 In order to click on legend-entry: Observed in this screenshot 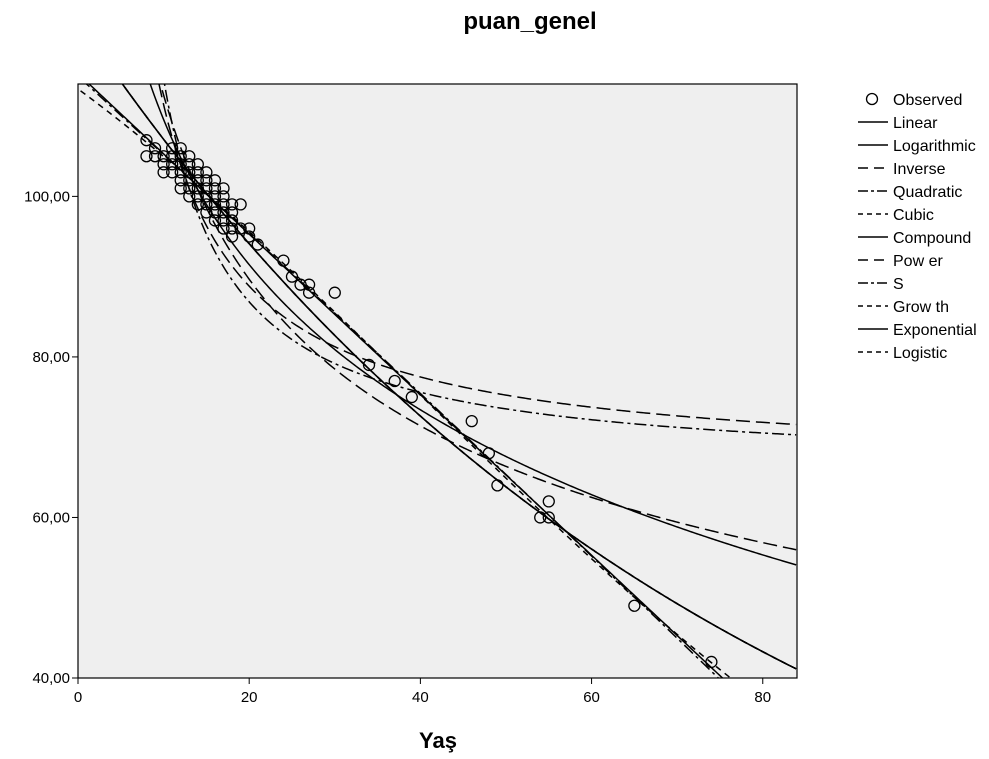, I will do `click(913, 100)`.